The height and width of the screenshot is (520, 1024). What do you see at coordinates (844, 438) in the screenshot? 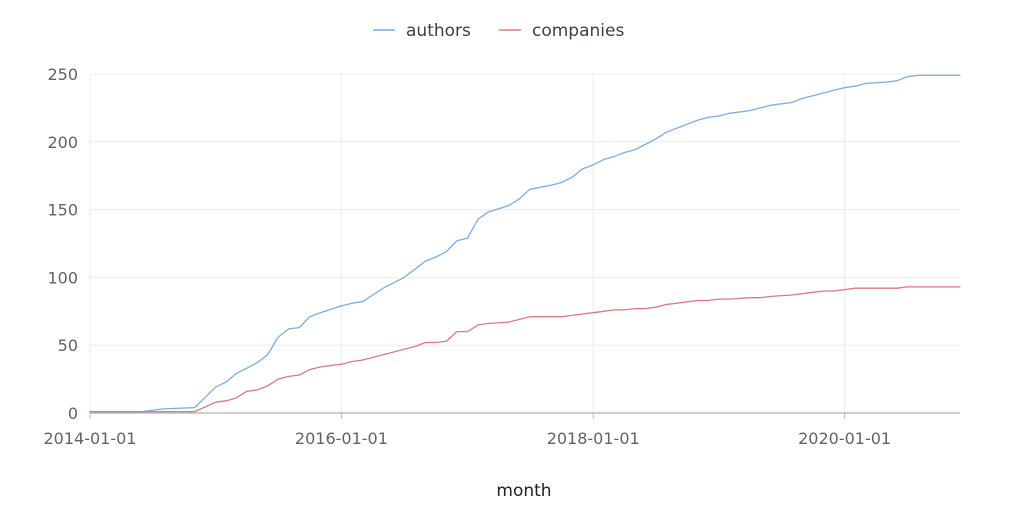
I see `x-tick-label: 2020-01-01` at bounding box center [844, 438].